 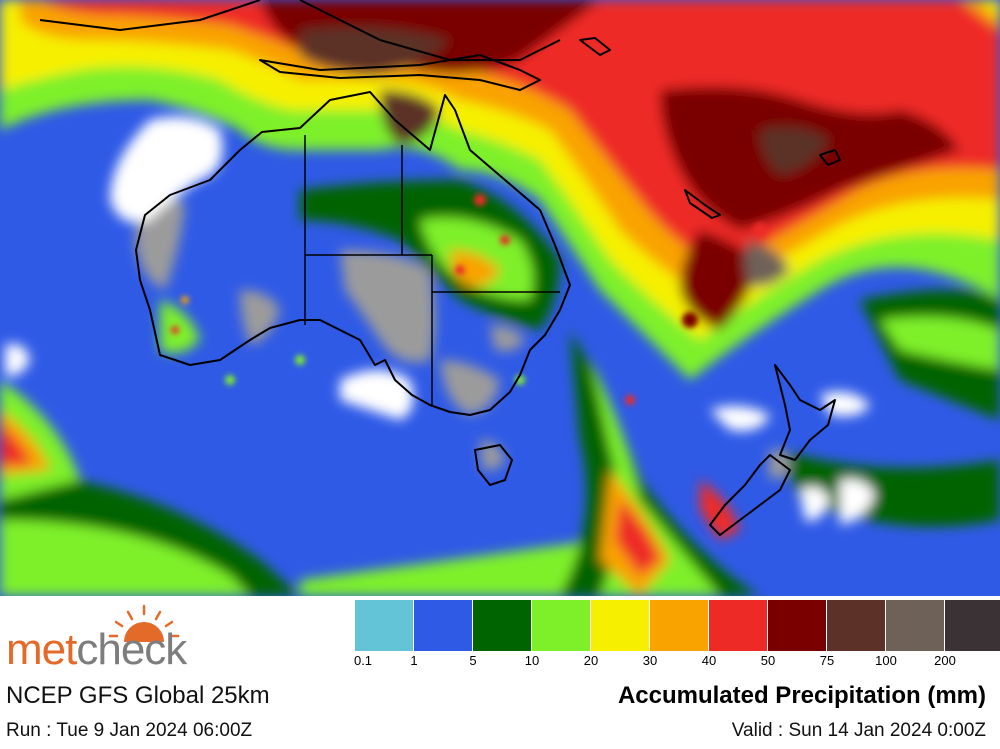 What do you see at coordinates (414, 660) in the screenshot?
I see `legend-tick-label: 1` at bounding box center [414, 660].